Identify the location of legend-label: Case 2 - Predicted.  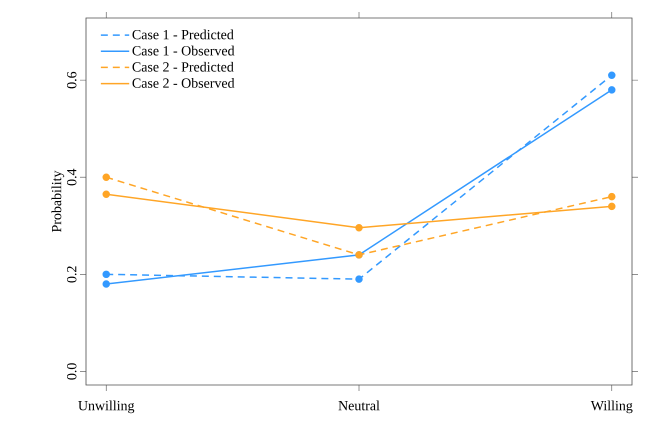
(183, 67).